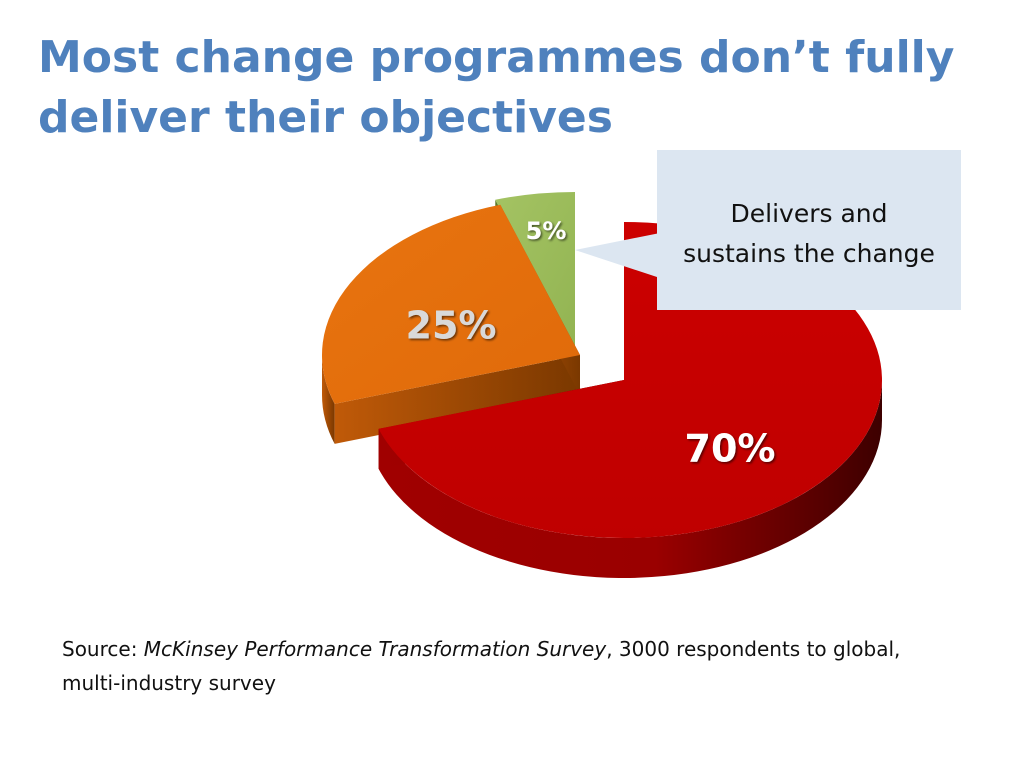 The image size is (1024, 768). I want to click on slice-25-side, so click(328, 399).